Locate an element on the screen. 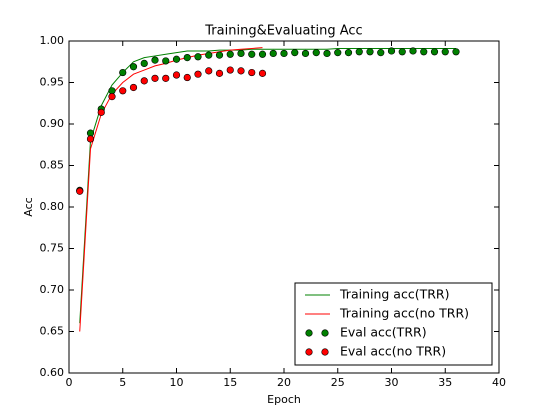 The height and width of the screenshot is (416, 554). y-tick-label: 0.65 is located at coordinates (52, 331).